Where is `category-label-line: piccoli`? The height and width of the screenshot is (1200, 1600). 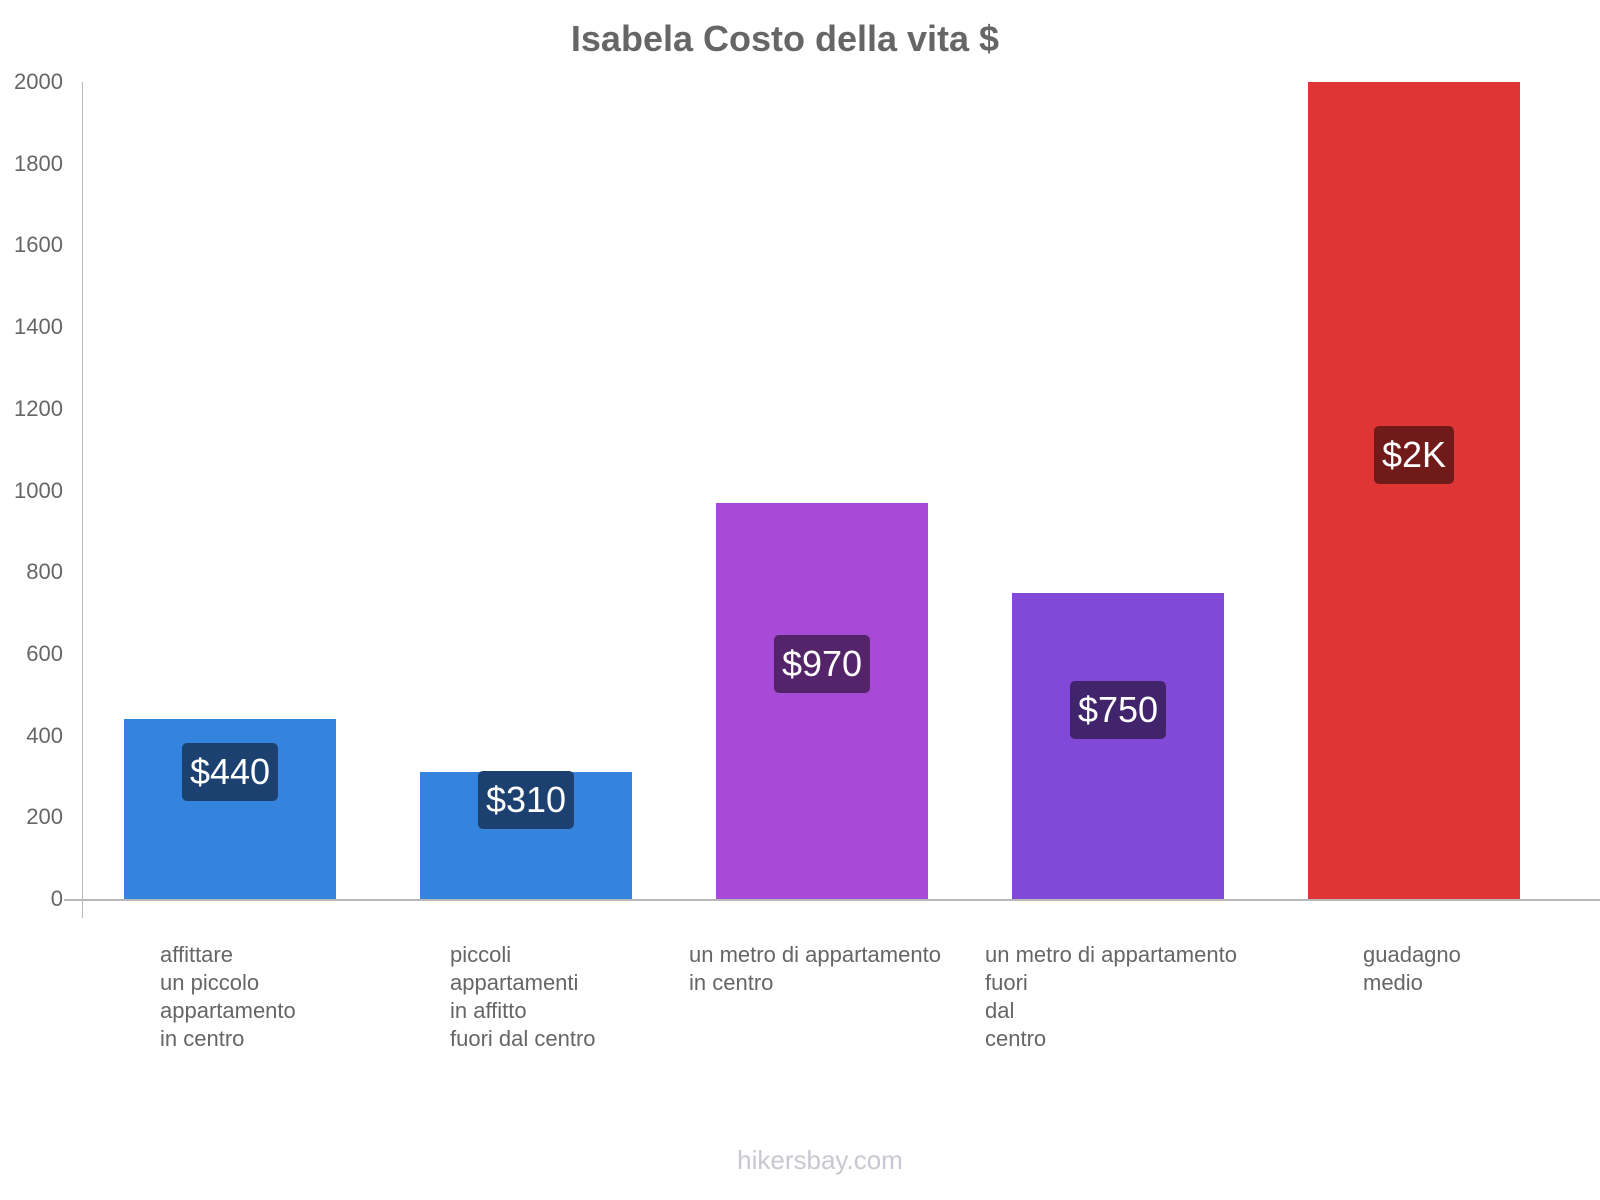 category-label-line: piccoli is located at coordinates (481, 954).